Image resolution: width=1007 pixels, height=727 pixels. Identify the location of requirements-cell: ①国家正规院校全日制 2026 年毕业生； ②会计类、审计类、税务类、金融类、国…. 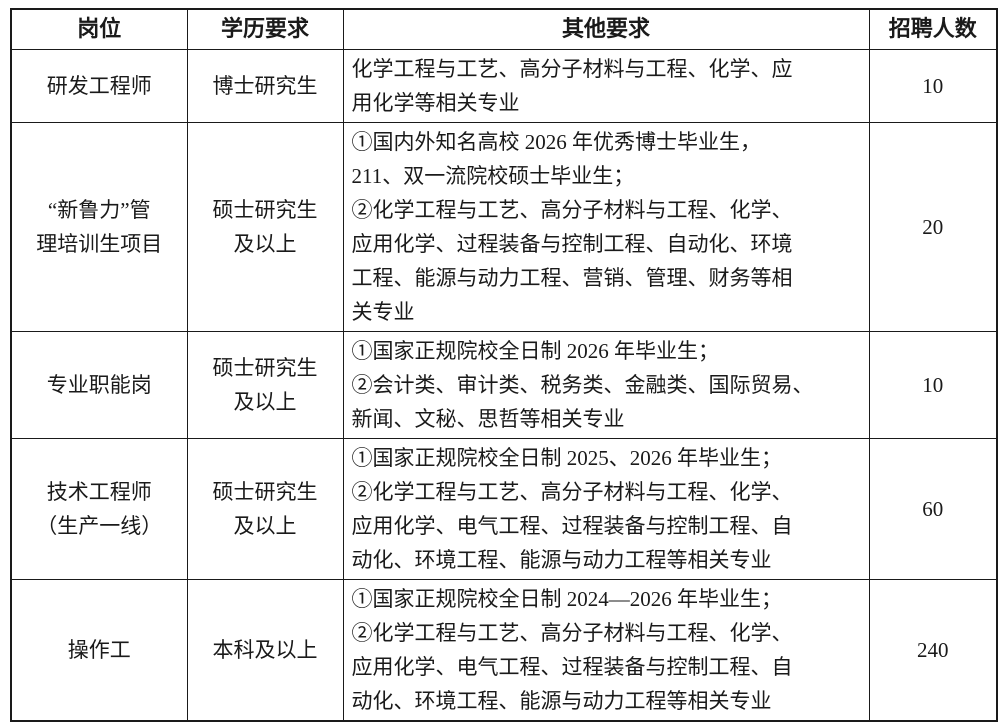
(606, 384).